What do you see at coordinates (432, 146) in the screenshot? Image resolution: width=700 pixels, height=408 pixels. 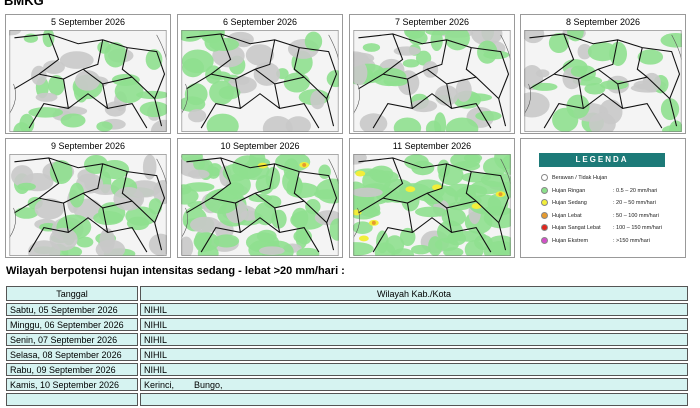 I see `map-date: 11 September 2026` at bounding box center [432, 146].